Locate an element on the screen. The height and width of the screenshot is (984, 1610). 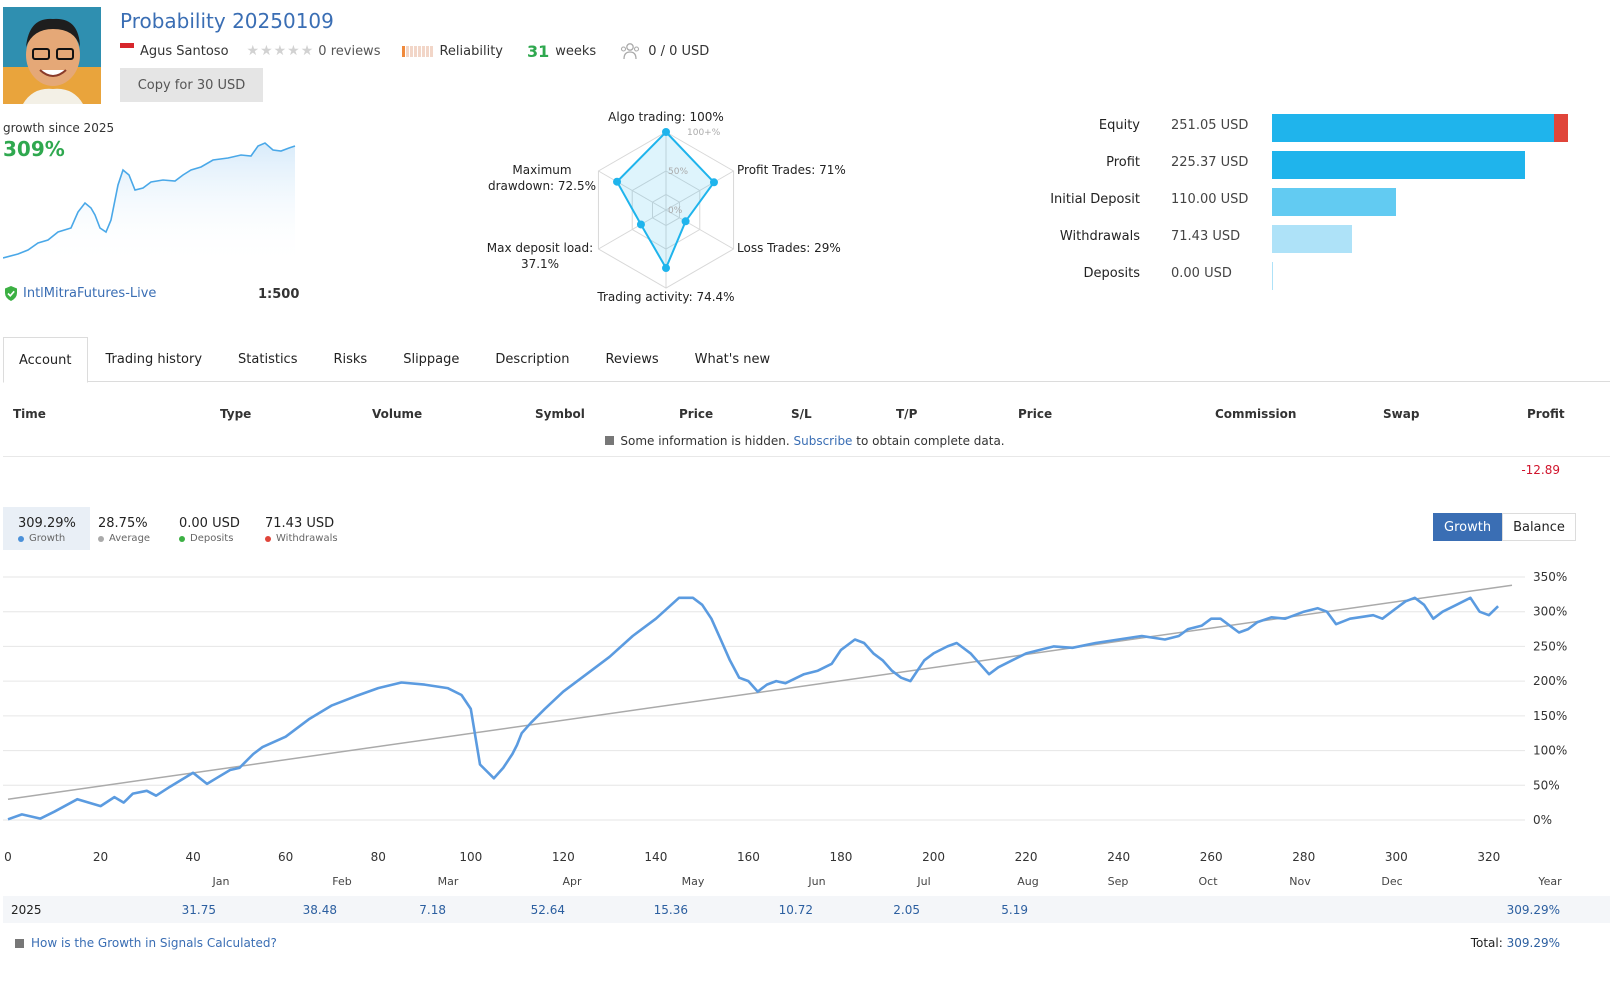
growth-value: 309% is located at coordinates (34, 149).